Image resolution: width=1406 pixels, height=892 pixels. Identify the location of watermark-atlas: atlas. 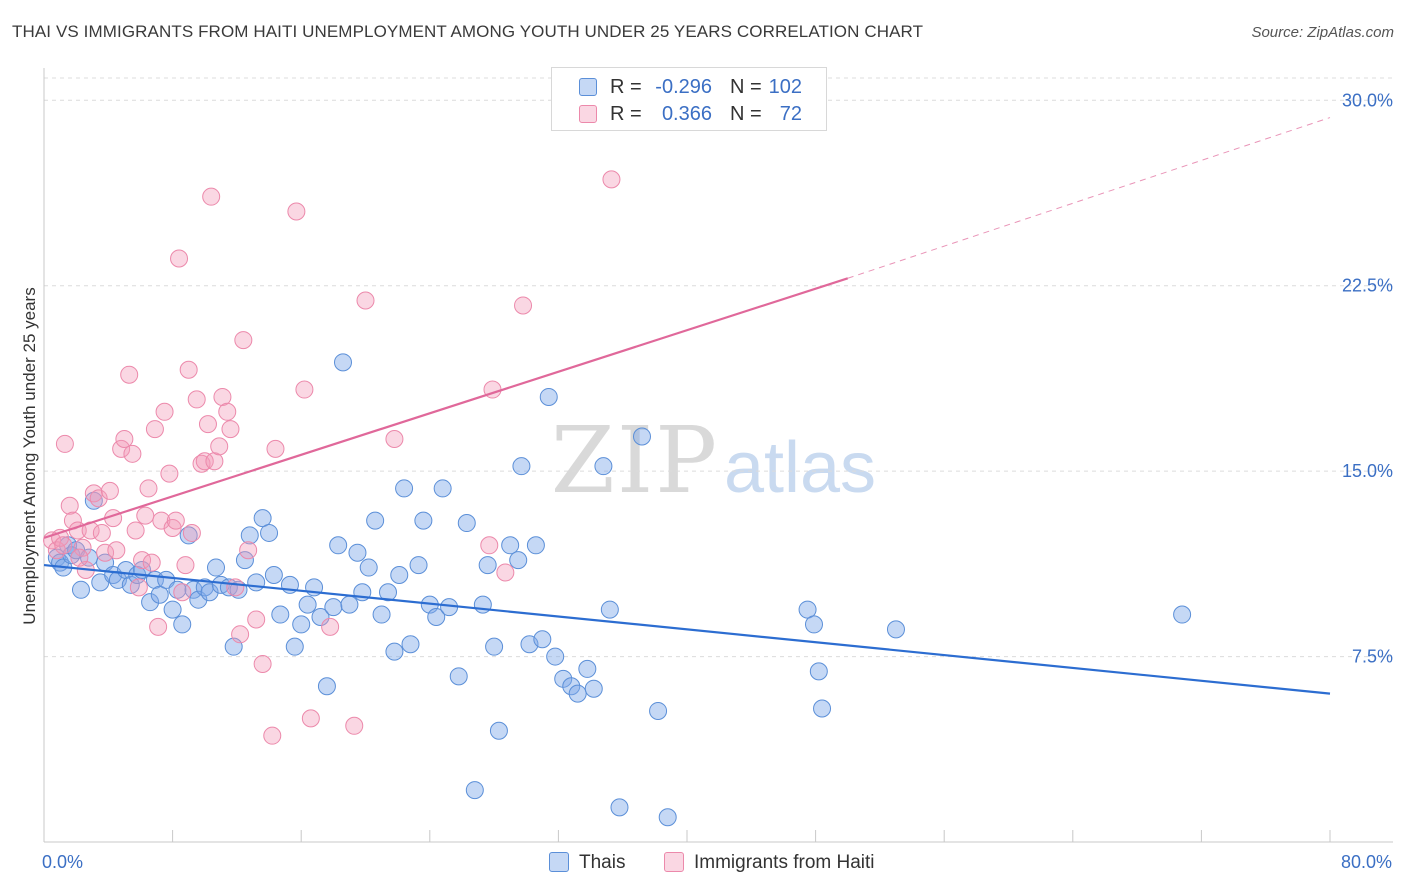
(800, 468).